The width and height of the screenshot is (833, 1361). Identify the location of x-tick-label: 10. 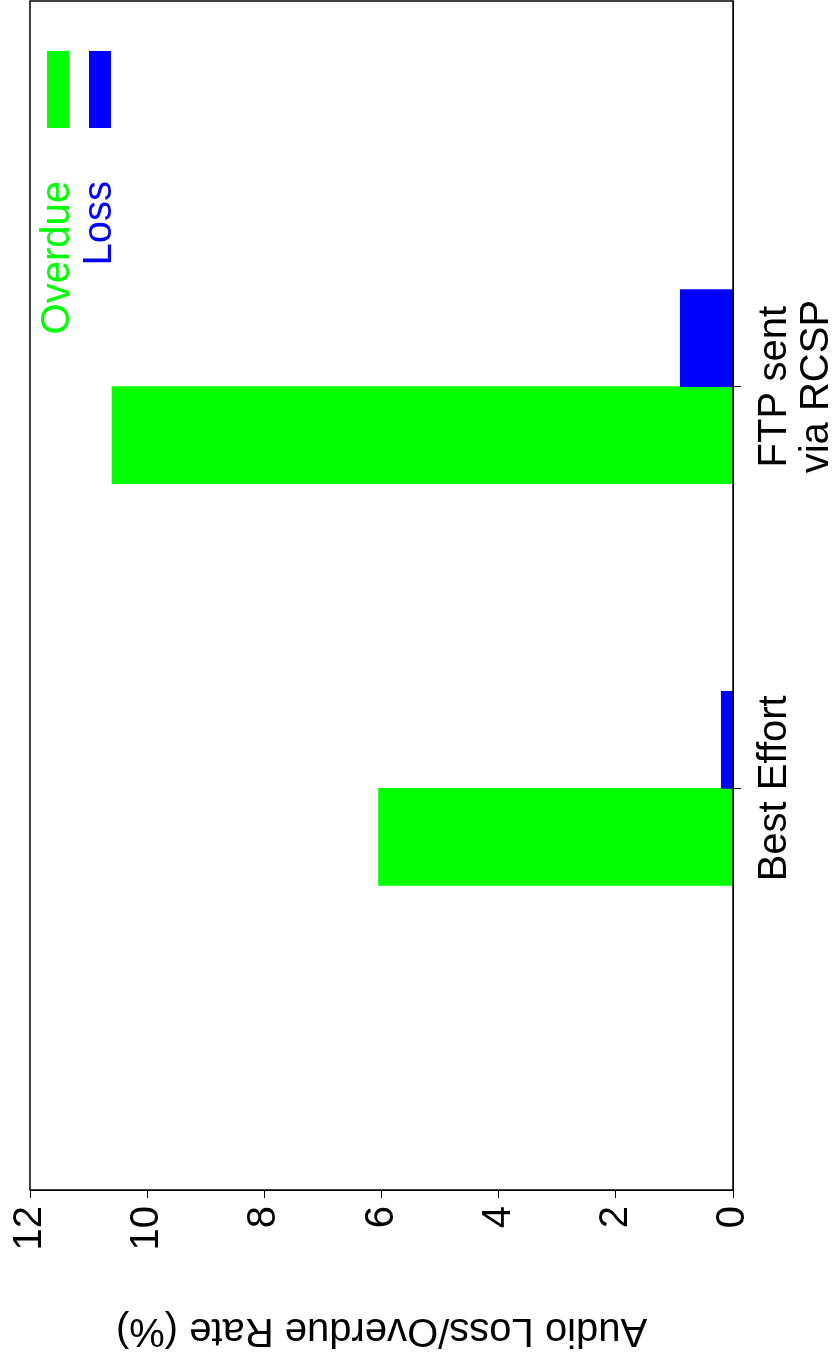
(144, 1228).